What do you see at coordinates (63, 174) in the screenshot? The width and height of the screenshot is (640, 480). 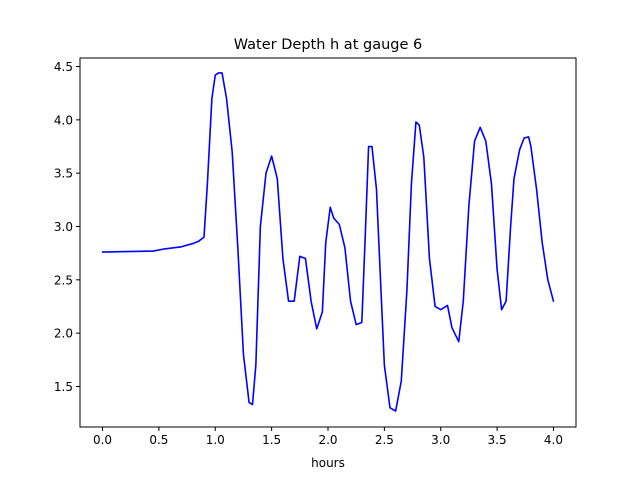 I see `y-tick-label: 3.5` at bounding box center [63, 174].